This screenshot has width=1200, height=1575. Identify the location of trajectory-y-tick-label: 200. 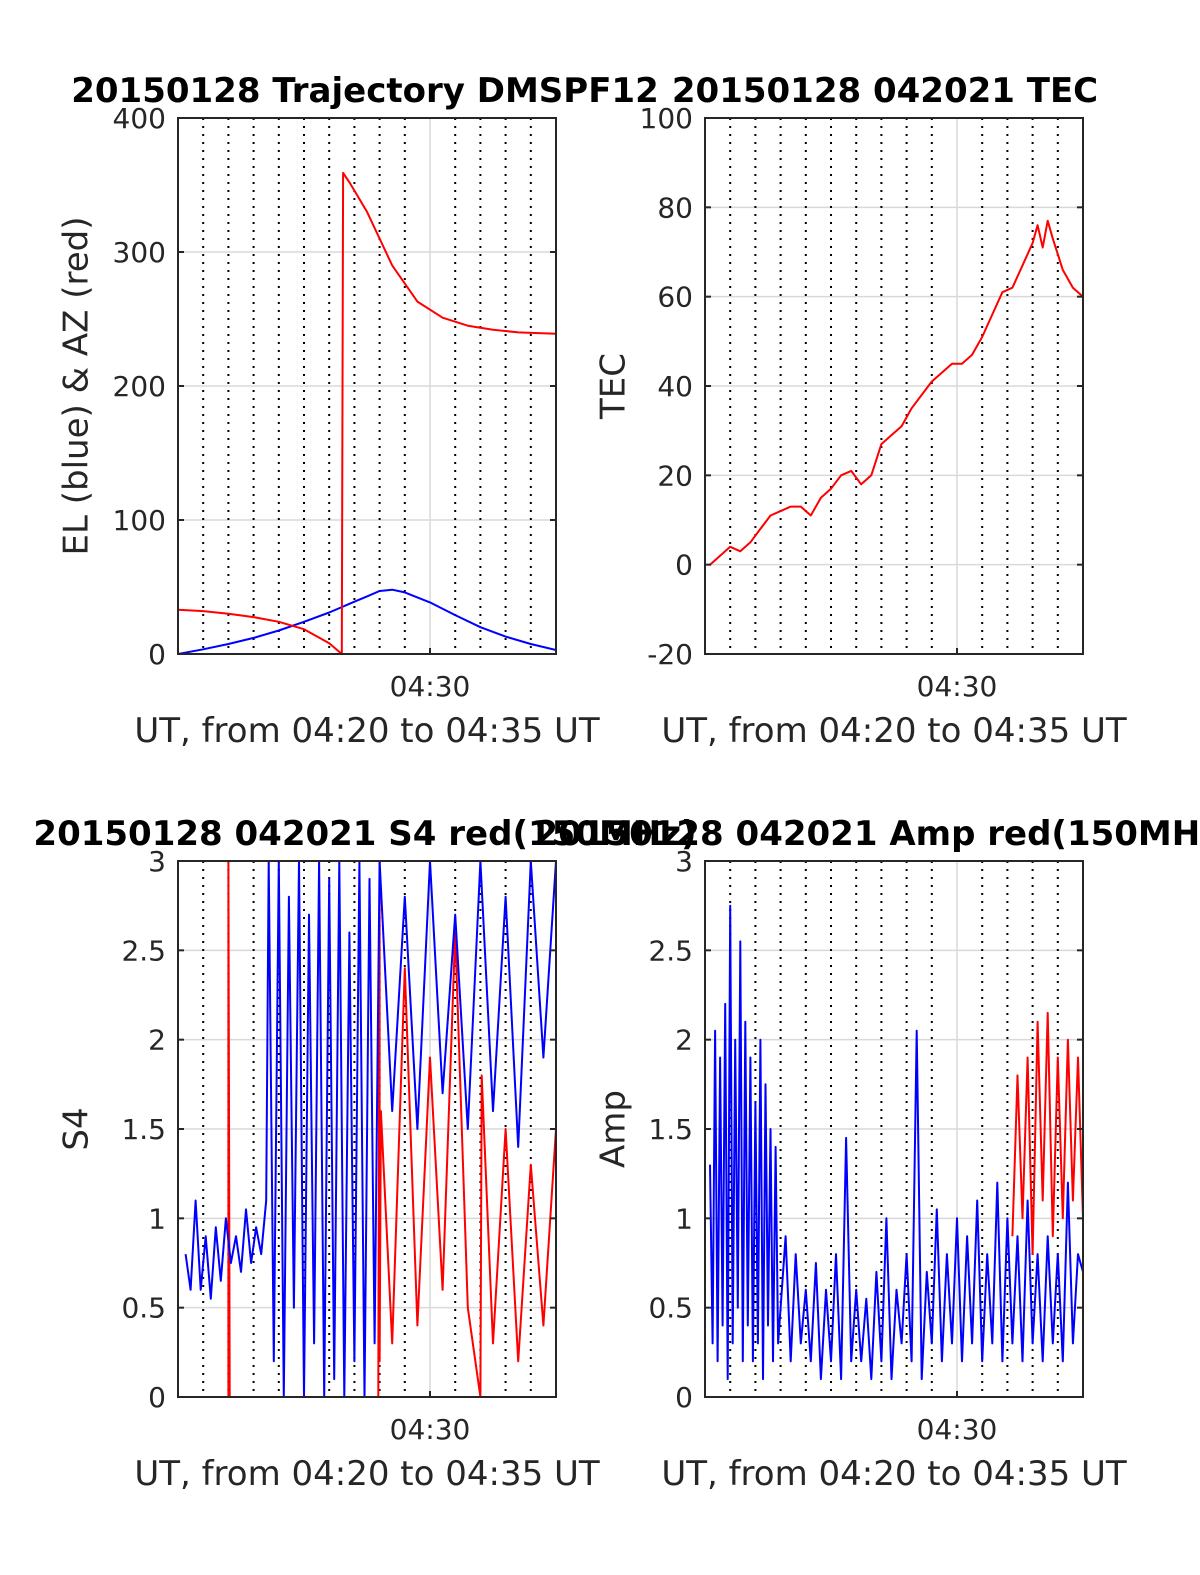
(139, 386).